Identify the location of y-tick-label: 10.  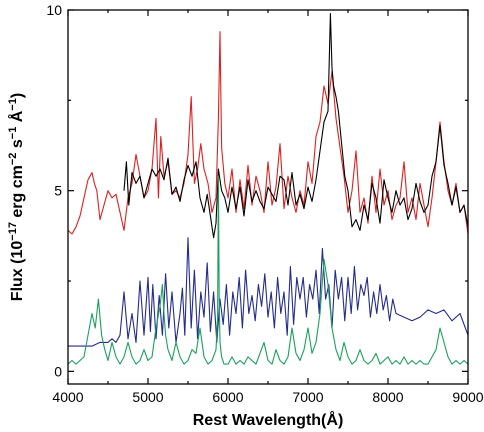
(54, 10).